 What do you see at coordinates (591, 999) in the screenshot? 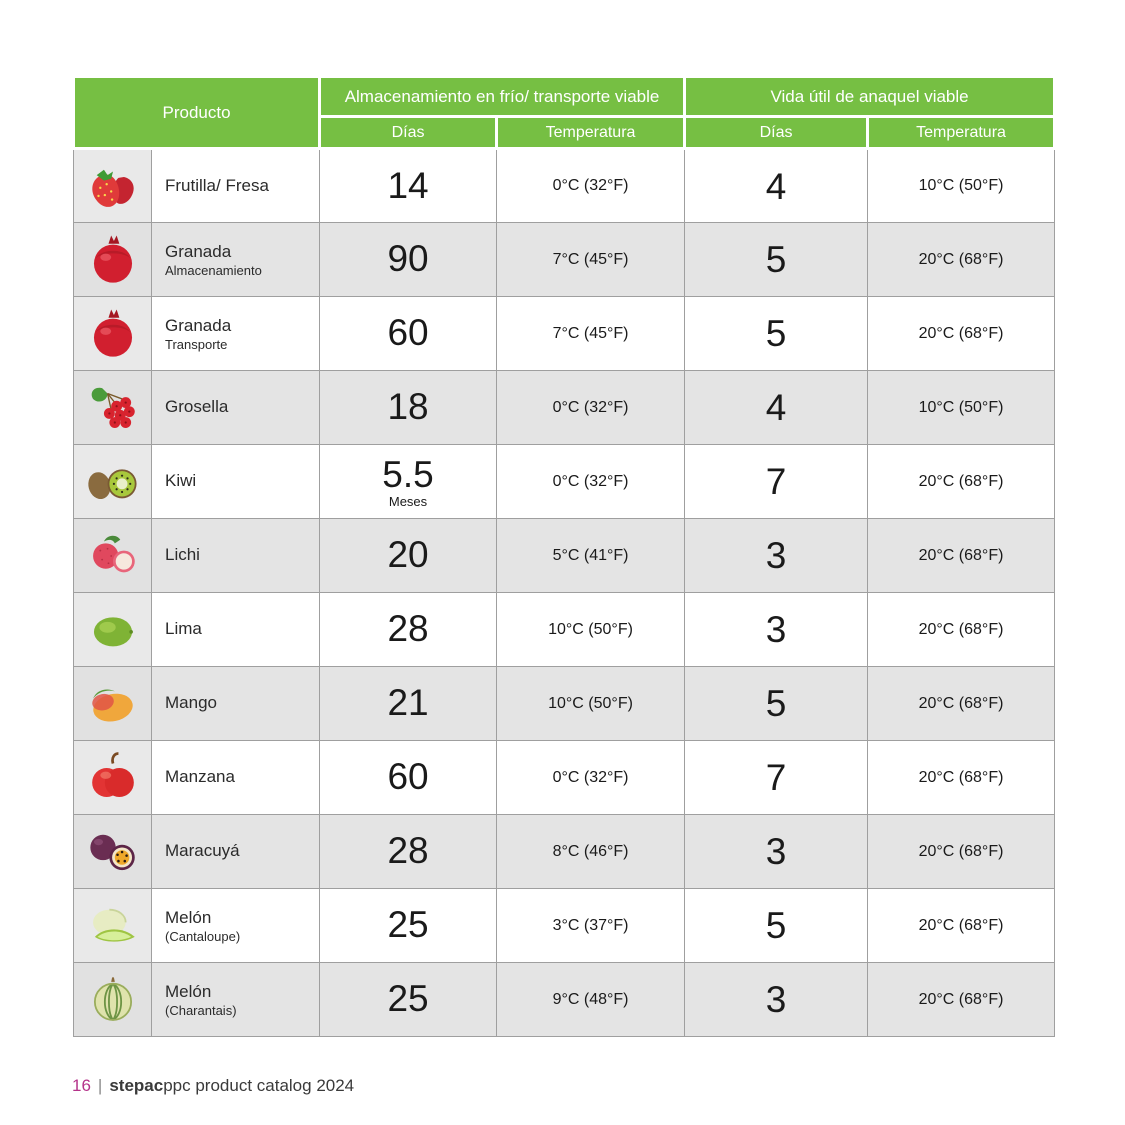
I see `storage-temperature-cell: 9°C (48°F)` at bounding box center [591, 999].